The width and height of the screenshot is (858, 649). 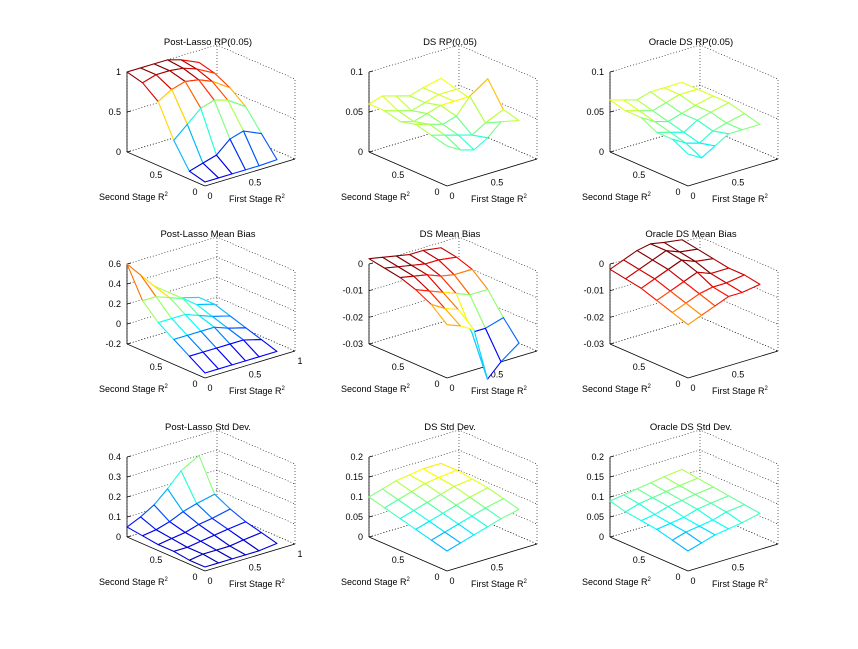 What do you see at coordinates (450, 234) in the screenshot?
I see `panel-title: DS Mean Bias` at bounding box center [450, 234].